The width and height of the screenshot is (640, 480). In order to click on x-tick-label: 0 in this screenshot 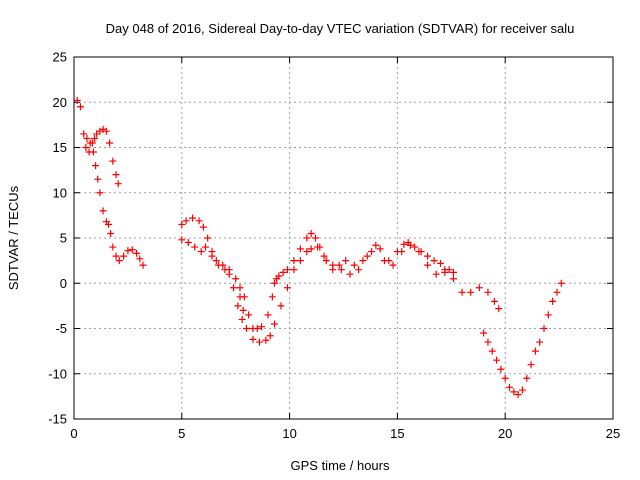, I will do `click(73, 433)`.